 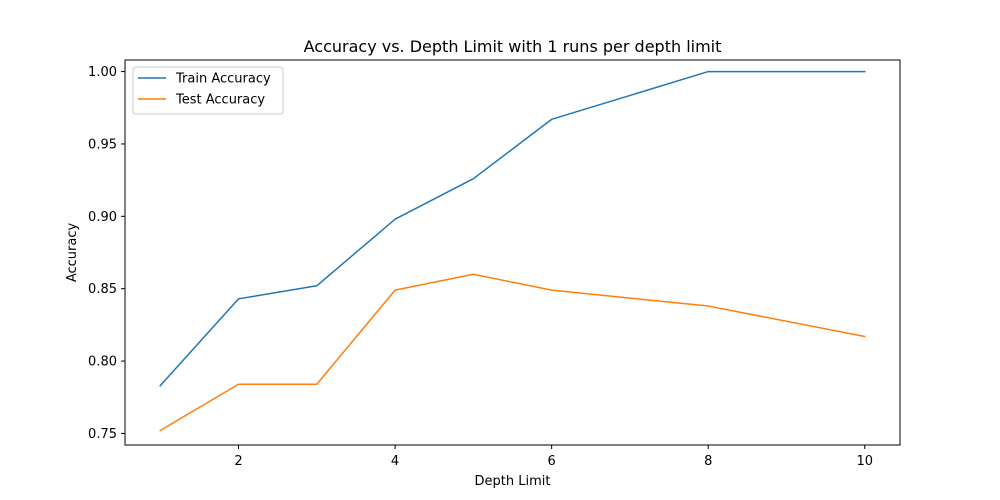 What do you see at coordinates (72, 253) in the screenshot?
I see `y-axis-title: Accuracy` at bounding box center [72, 253].